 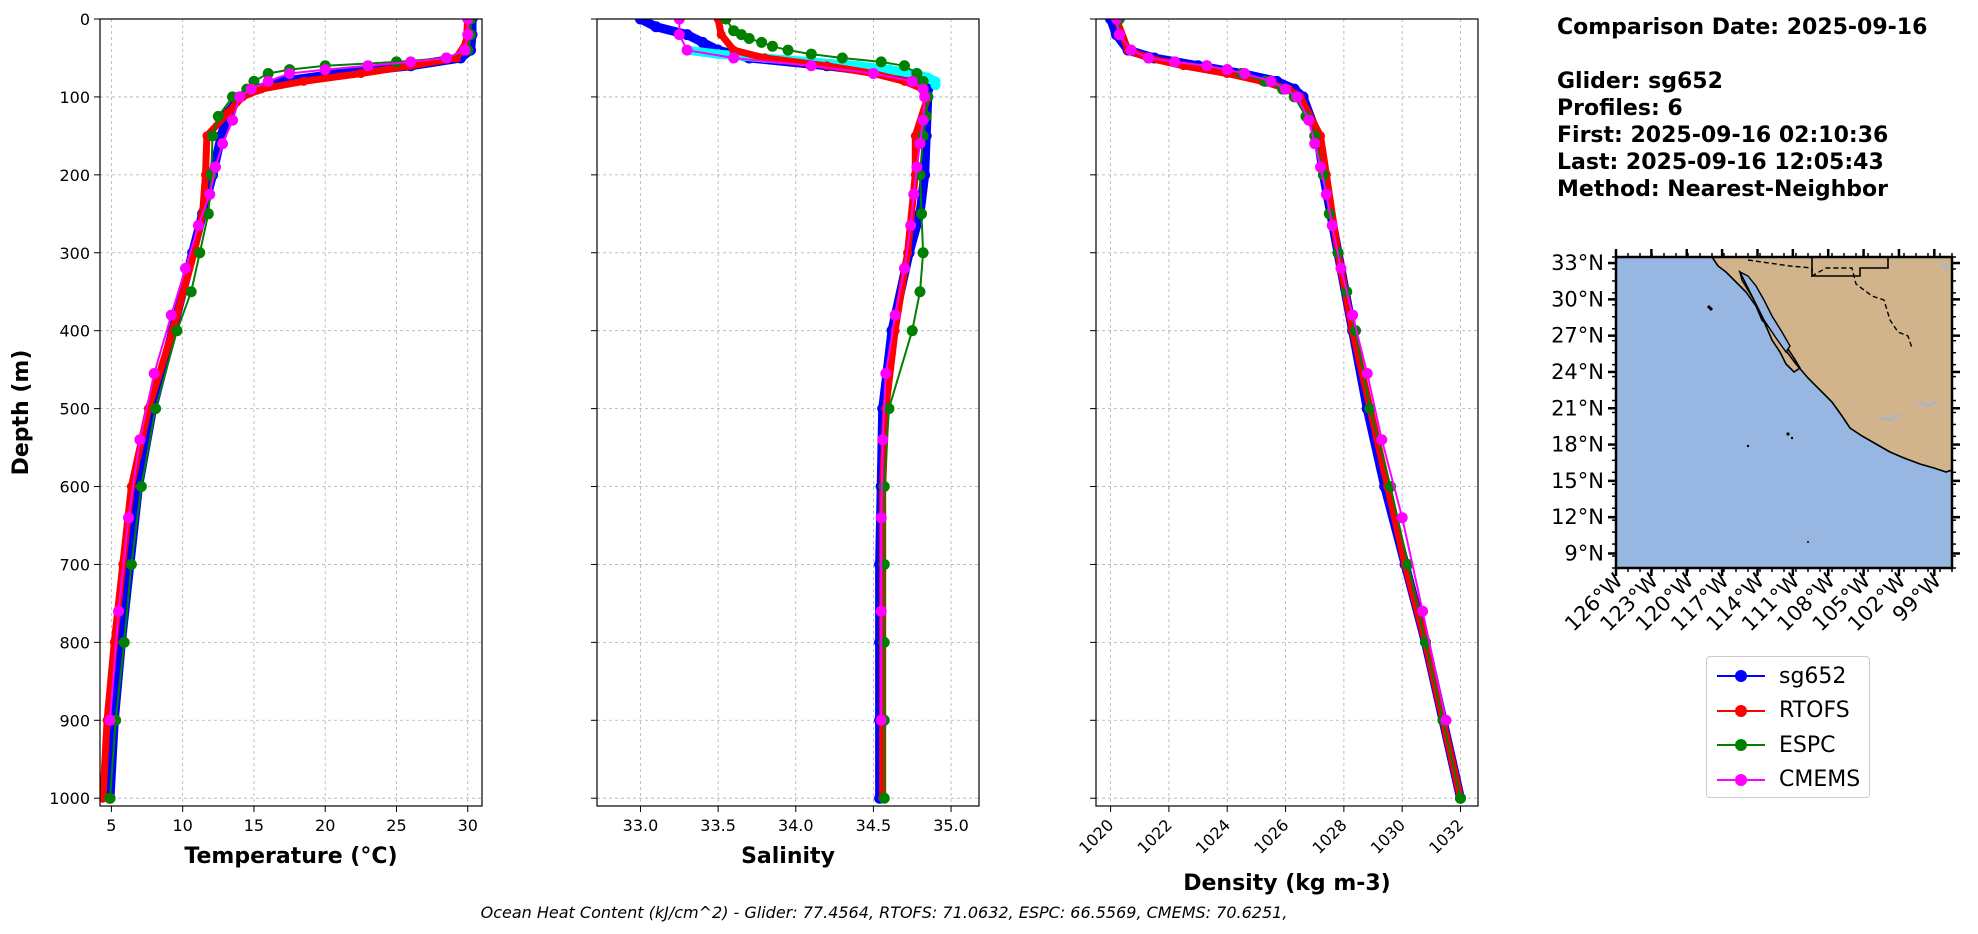 What do you see at coordinates (74, 331) in the screenshot?
I see `y-tick-label: 400` at bounding box center [74, 331].